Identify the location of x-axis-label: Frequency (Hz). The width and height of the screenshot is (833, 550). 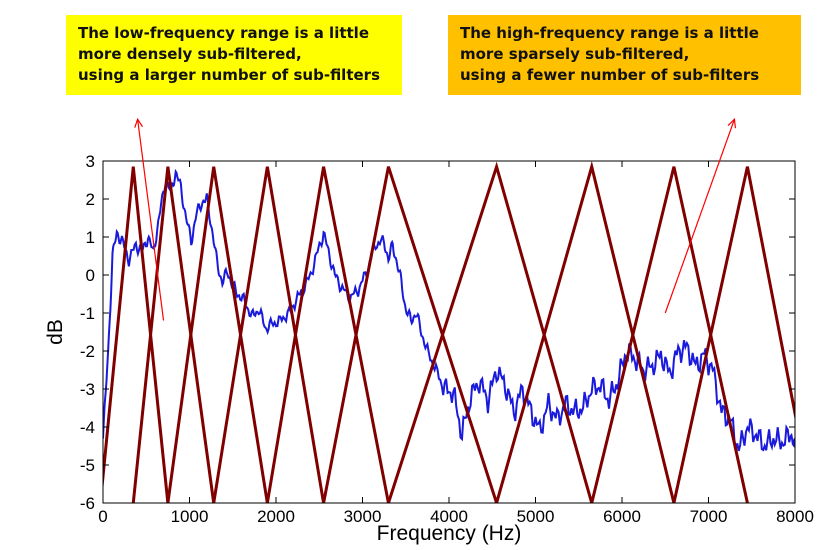
(449, 533).